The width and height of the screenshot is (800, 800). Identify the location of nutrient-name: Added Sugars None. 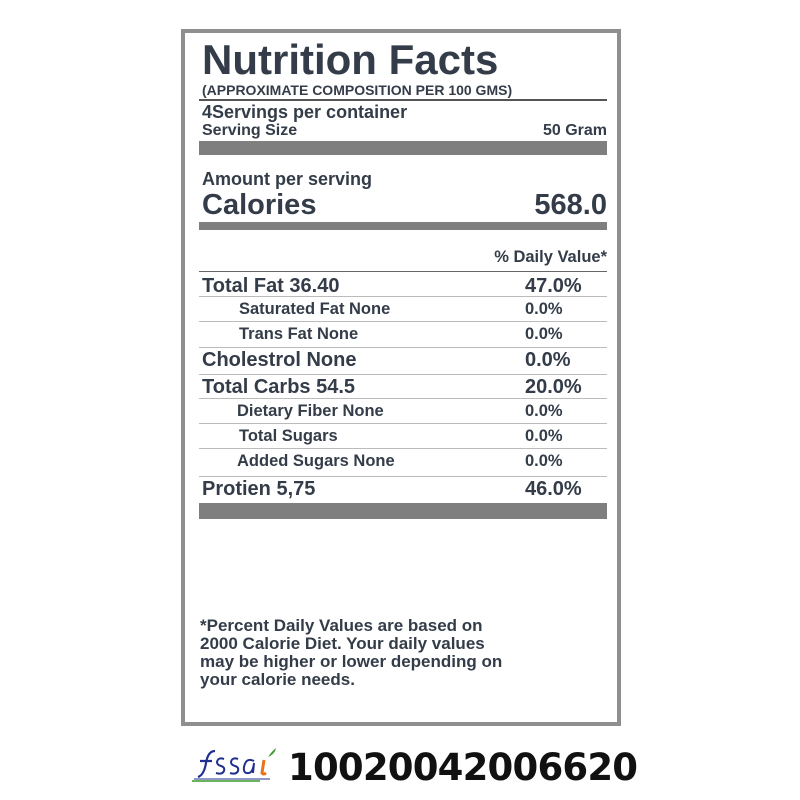
(316, 461).